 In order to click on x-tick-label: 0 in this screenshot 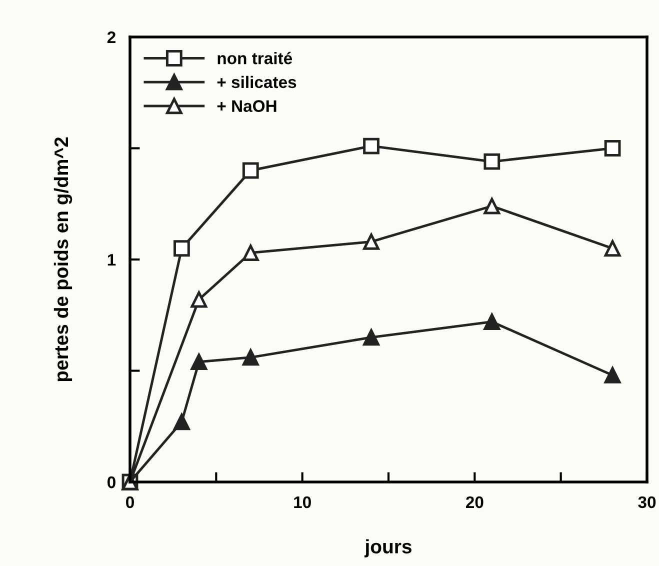, I will do `click(130, 502)`.